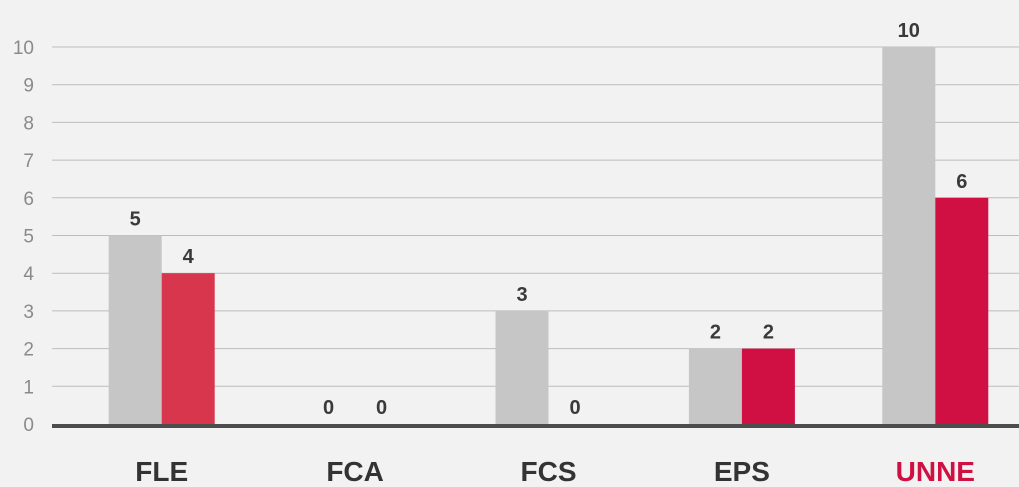 This screenshot has width=1019, height=487. I want to click on y-tick-label: 2, so click(28, 350).